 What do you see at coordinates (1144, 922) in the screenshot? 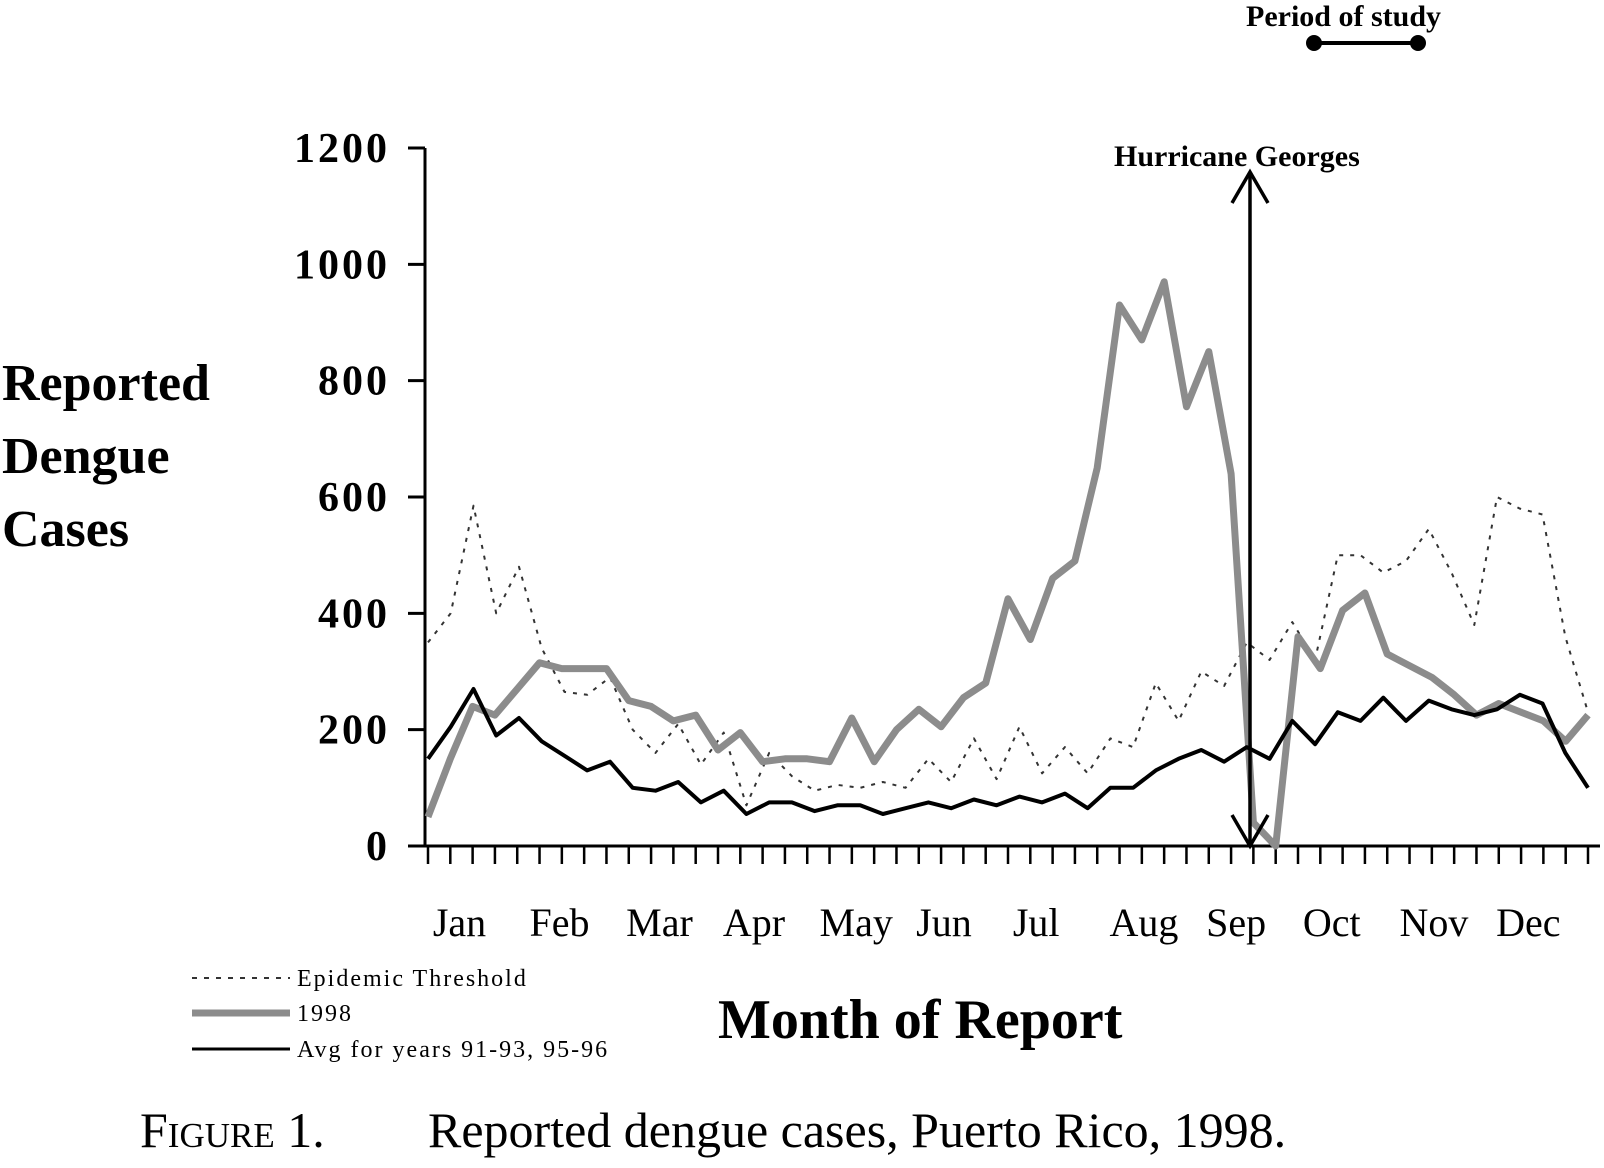
I see `month-label-aug: Aug` at bounding box center [1144, 922].